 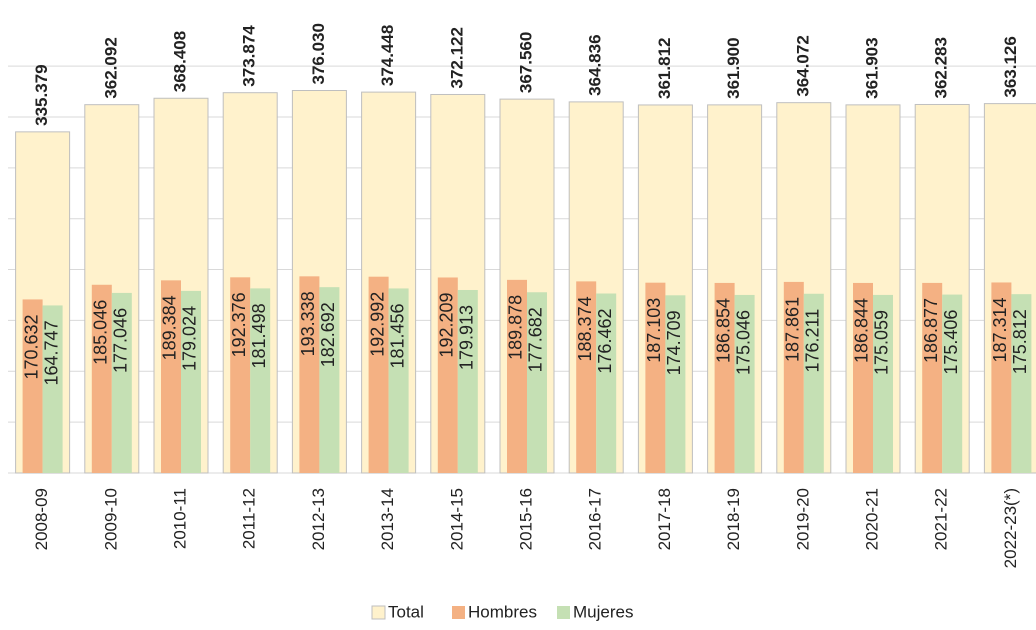 I want to click on value-label: 364.836, so click(x=595, y=64).